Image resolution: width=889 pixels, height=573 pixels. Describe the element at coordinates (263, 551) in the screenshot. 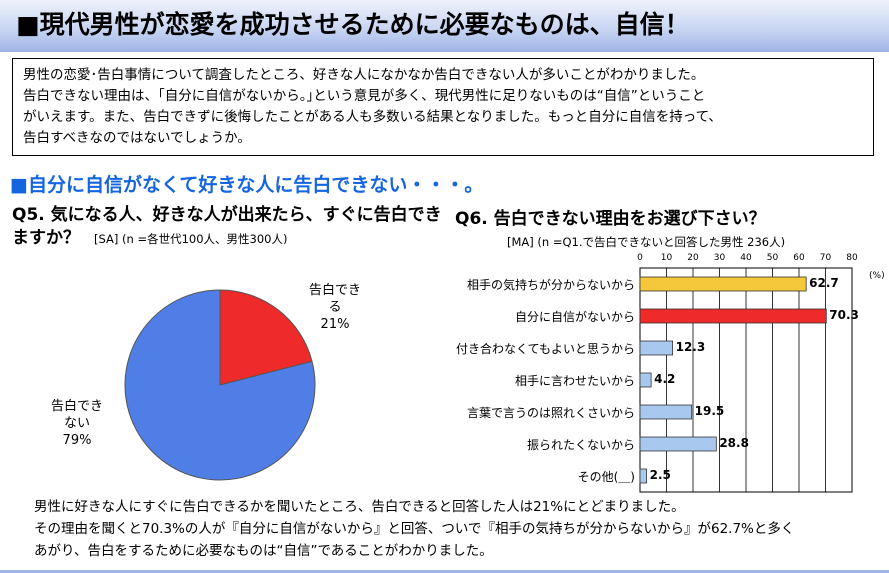

I see `summary-line: あがり、告白をするために必要なものは“自信”であることがわかりました。` at that location.